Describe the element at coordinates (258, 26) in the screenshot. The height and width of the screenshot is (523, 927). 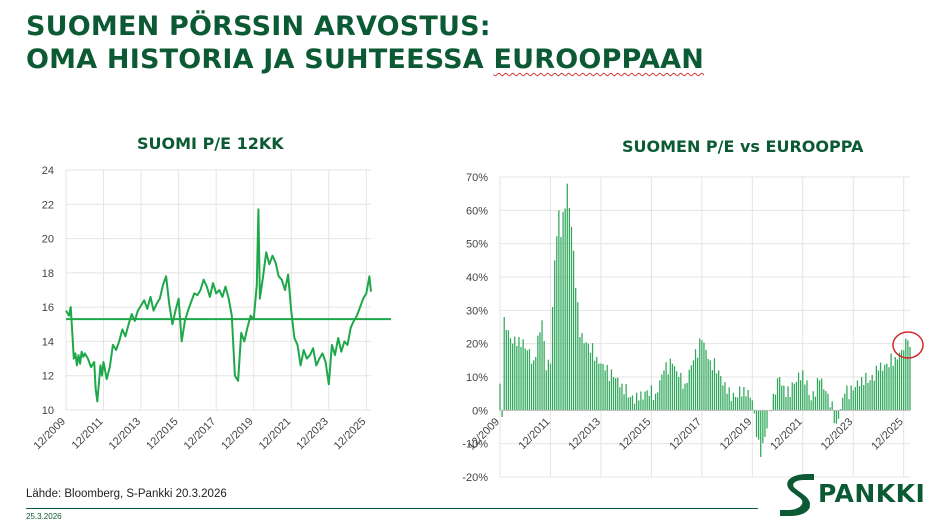
I see `title-line-1: SUOMEN PÖRSSIN ARVOSTUS:` at that location.